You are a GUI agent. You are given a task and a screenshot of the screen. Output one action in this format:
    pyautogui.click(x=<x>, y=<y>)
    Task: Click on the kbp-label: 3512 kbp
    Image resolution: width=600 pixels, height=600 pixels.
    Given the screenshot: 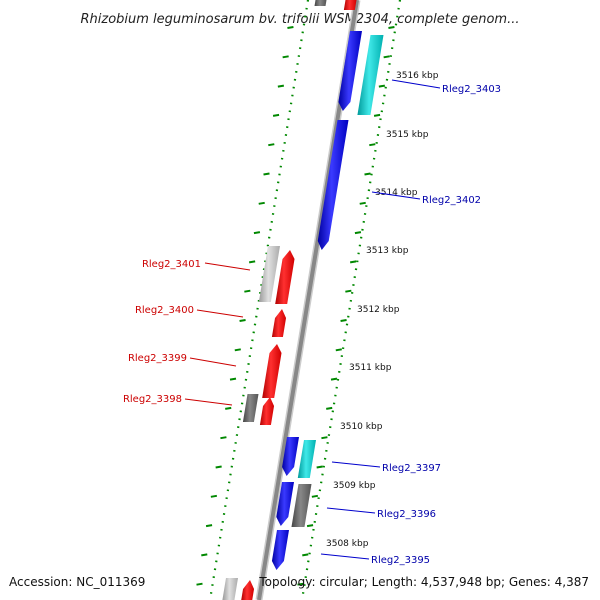 What is the action you would take?
    pyautogui.click(x=378, y=310)
    